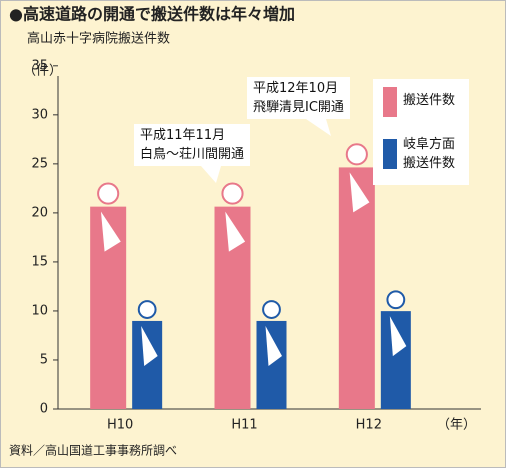  What do you see at coordinates (120, 425) in the screenshot?
I see `x-tick-label: H10` at bounding box center [120, 425].